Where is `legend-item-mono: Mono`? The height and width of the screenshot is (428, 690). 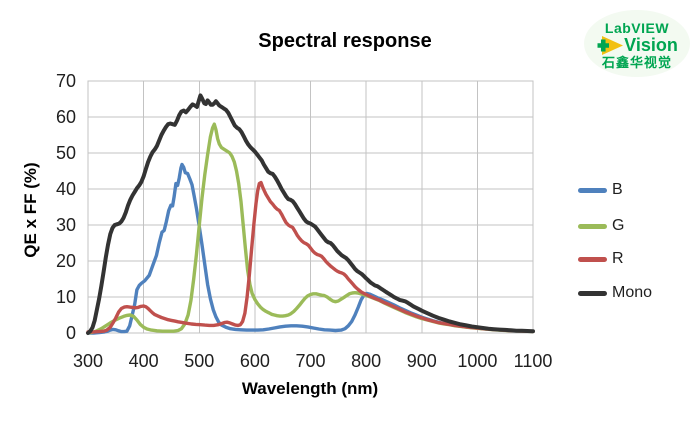 legend-item-mono: Mono is located at coordinates (615, 293).